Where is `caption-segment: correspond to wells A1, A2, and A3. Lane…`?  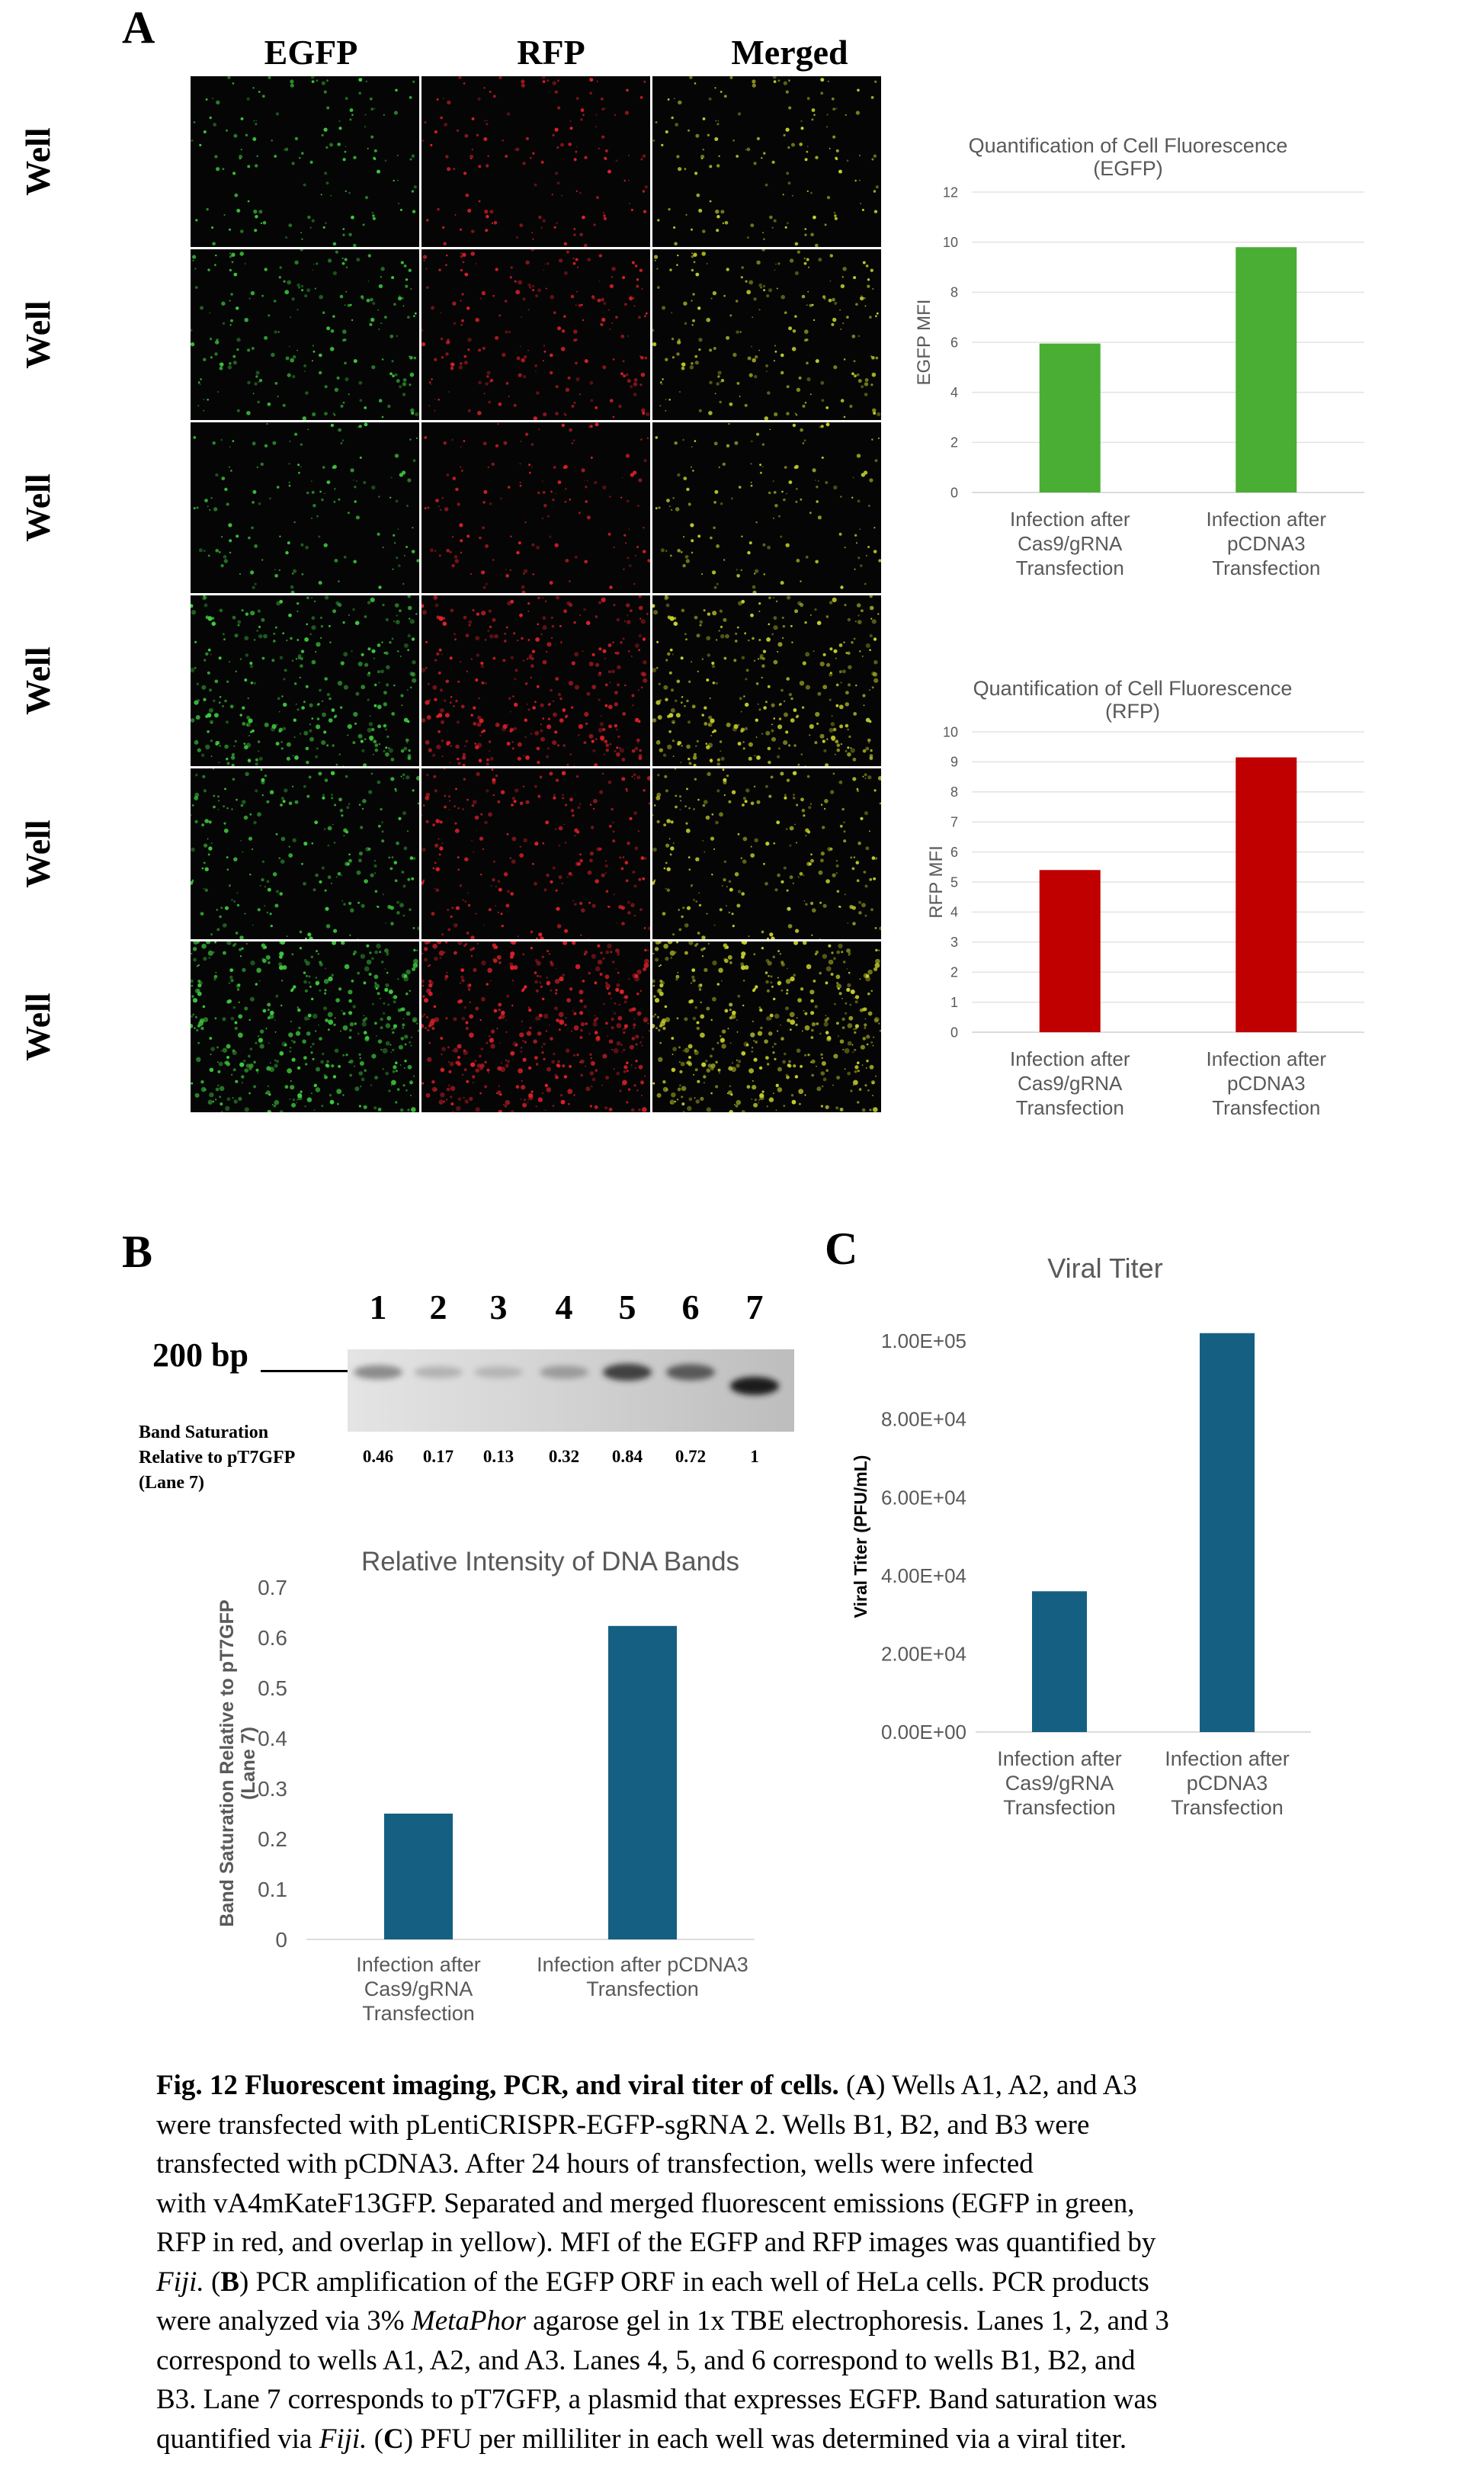 caption-segment: correspond to wells A1, A2, and A3. Lane… is located at coordinates (646, 2360).